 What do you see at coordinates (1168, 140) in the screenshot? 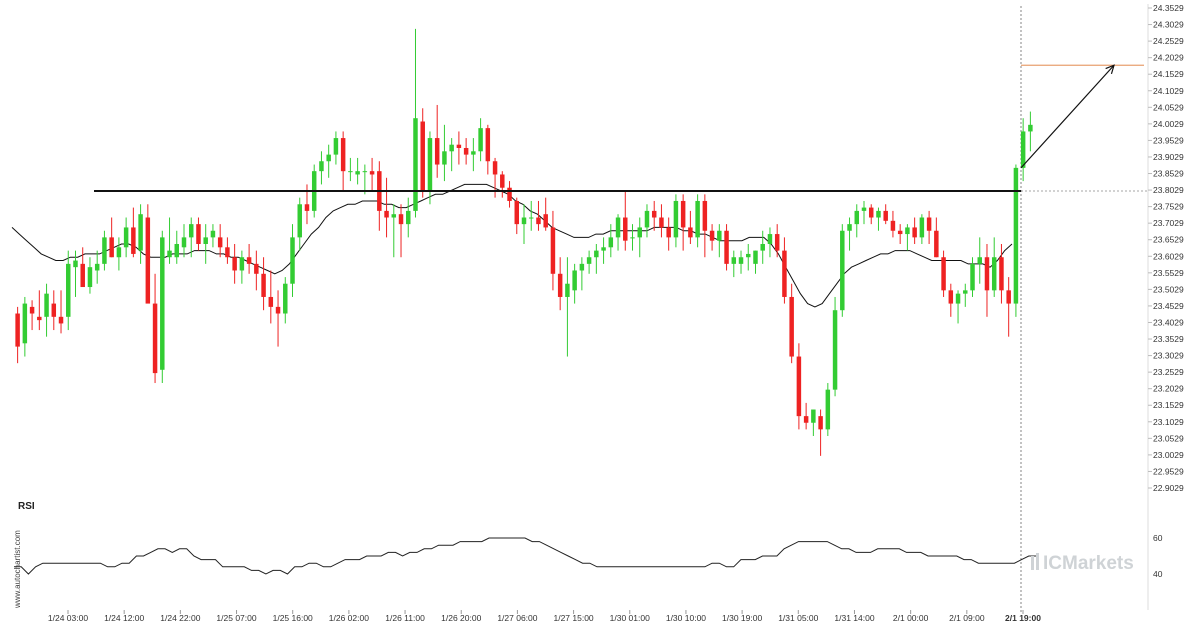
I see `price-tick-label: 23.9529` at bounding box center [1168, 140].